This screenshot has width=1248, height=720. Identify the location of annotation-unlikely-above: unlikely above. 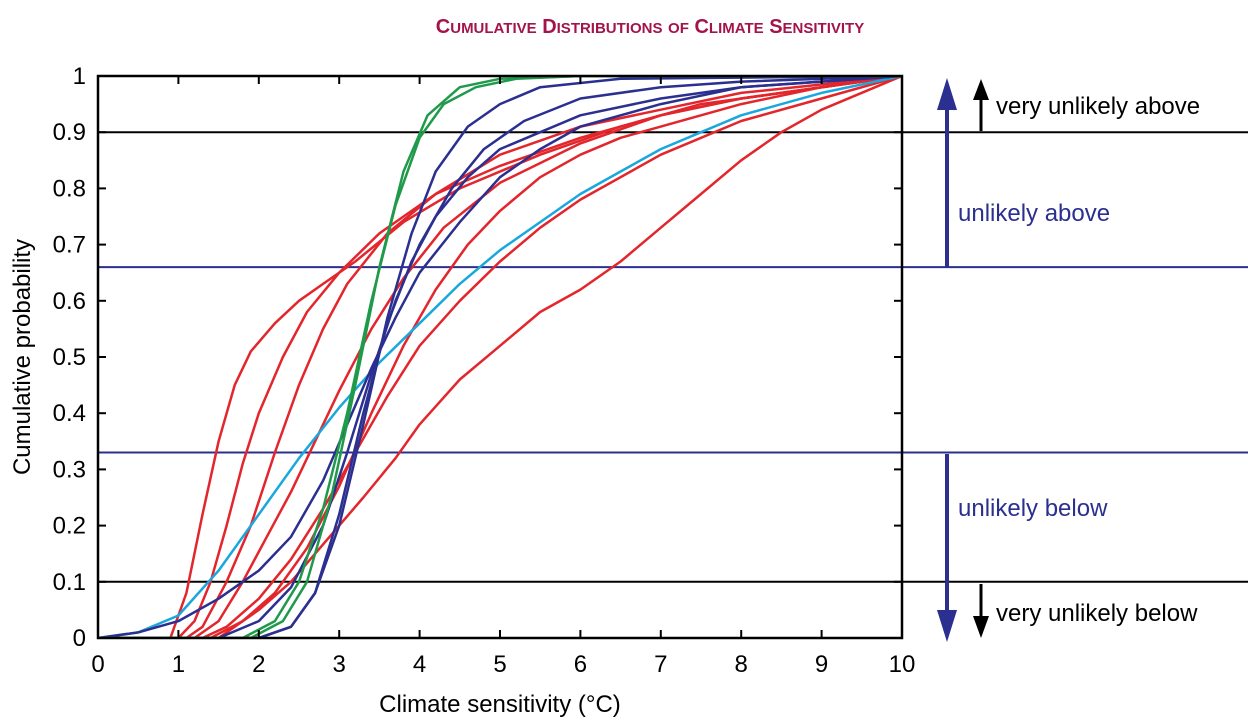
(1034, 213).